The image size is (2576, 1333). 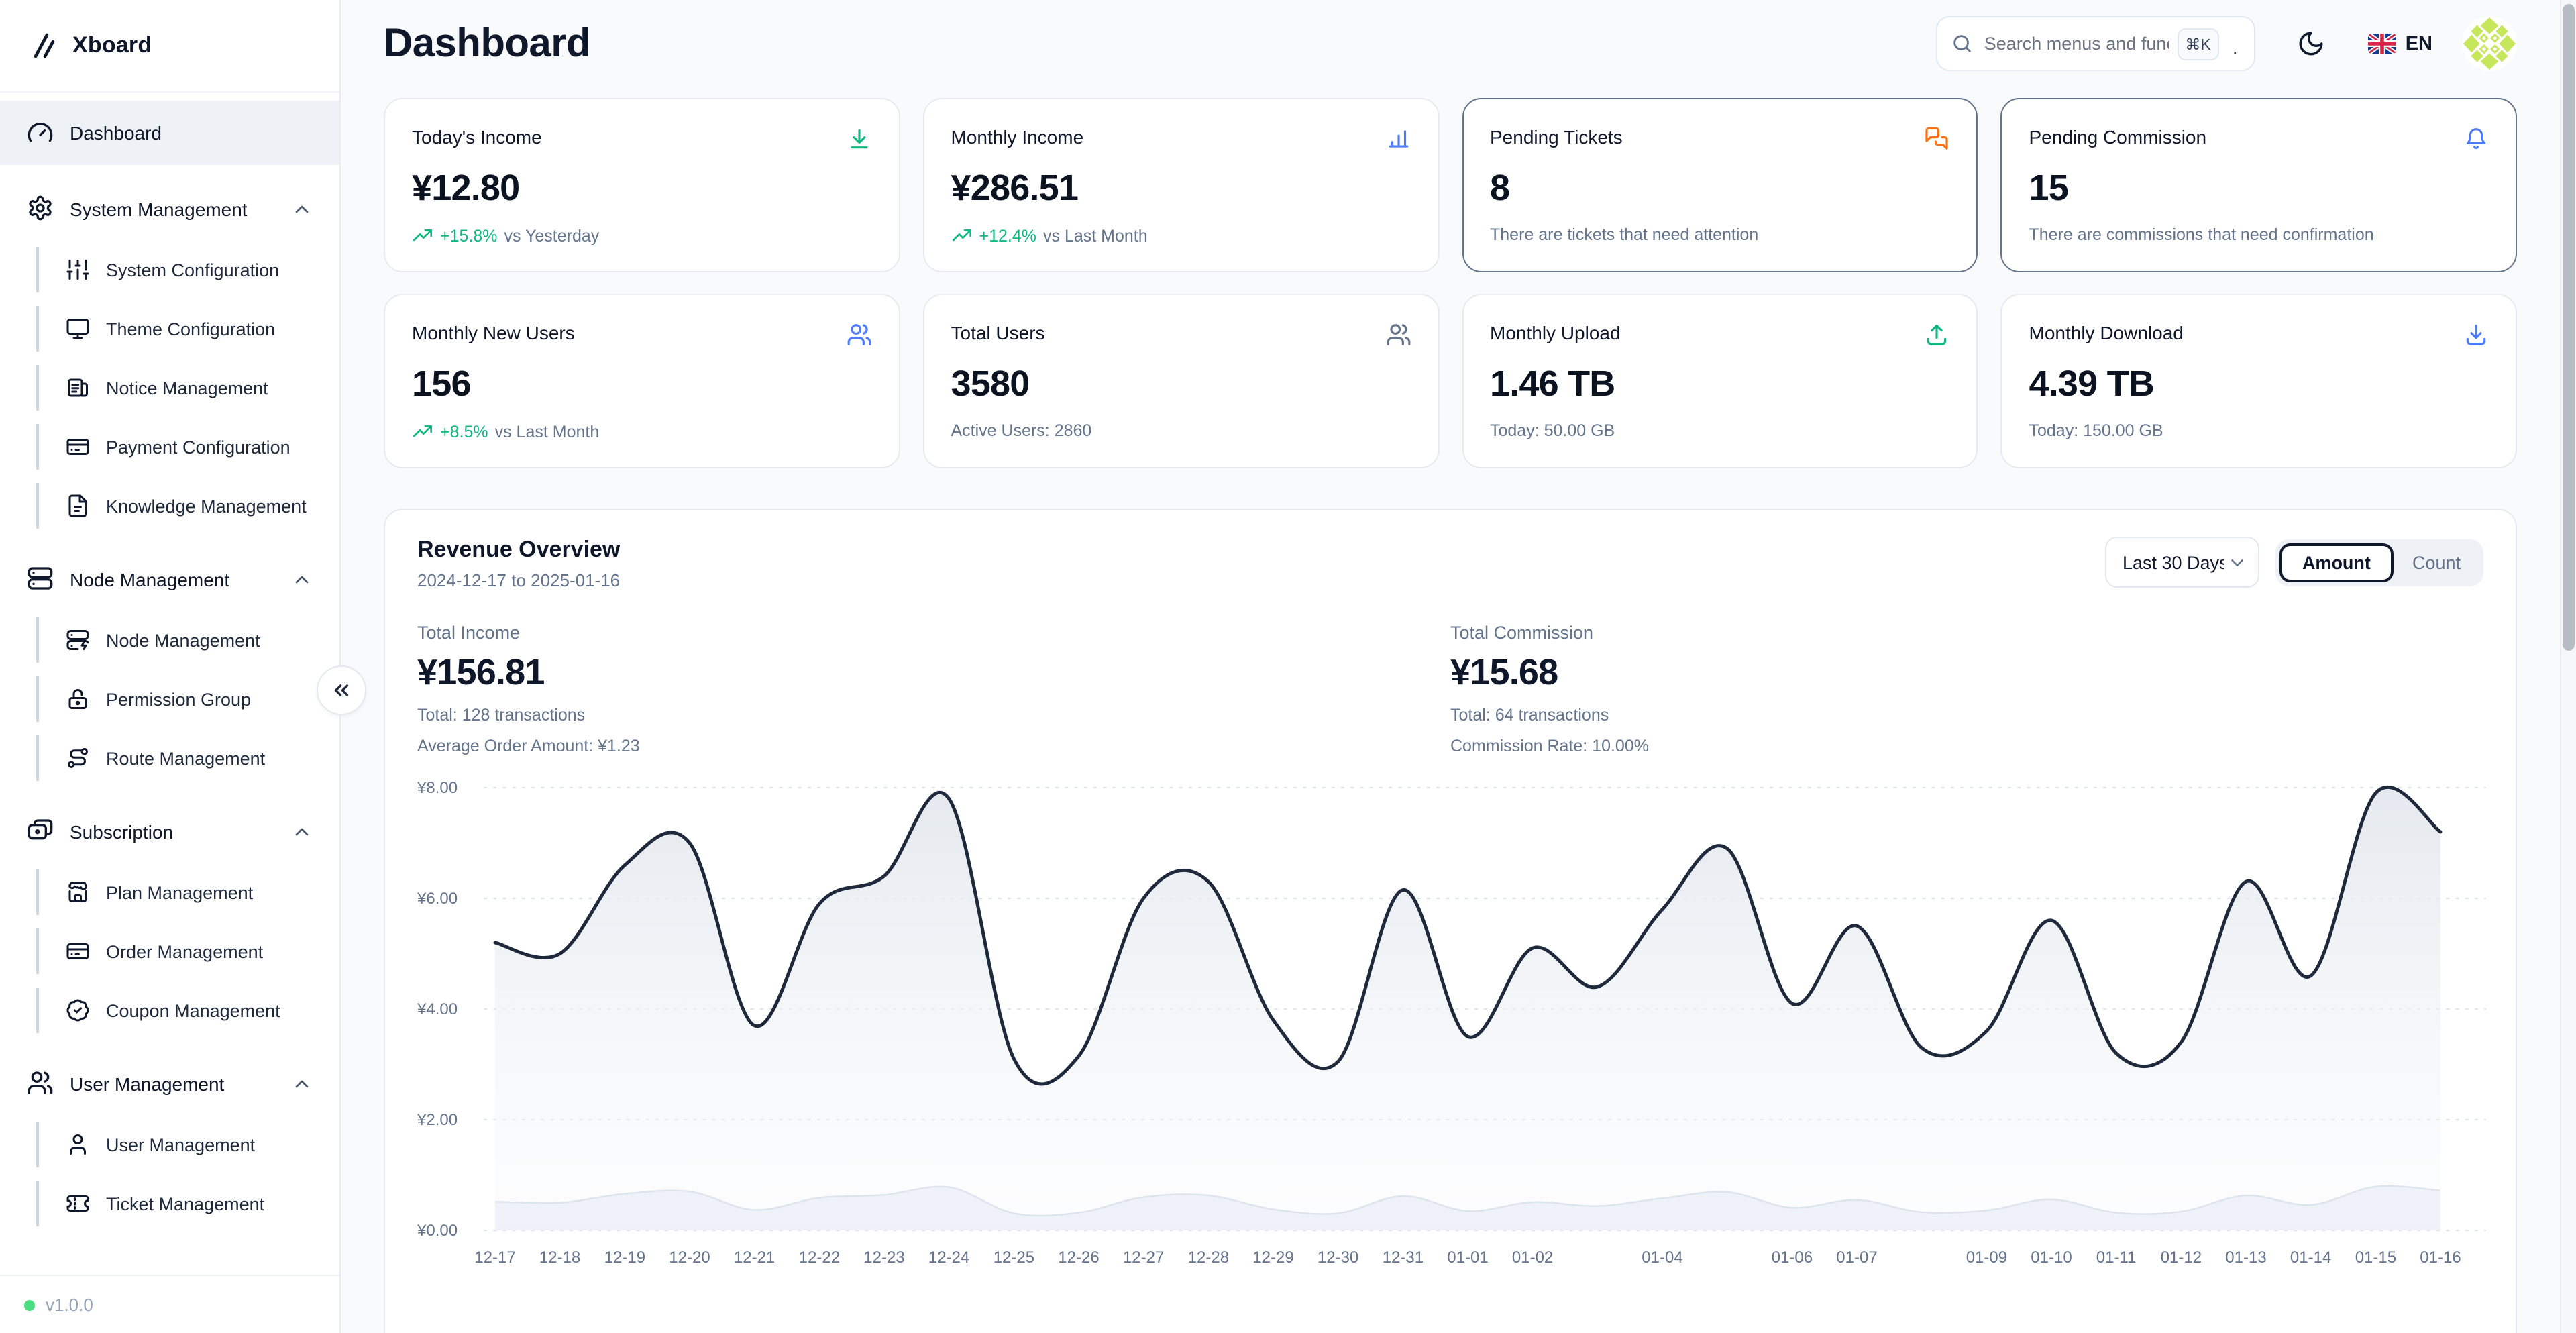 What do you see at coordinates (1856, 1257) in the screenshot?
I see `svg-text: 01-07` at bounding box center [1856, 1257].